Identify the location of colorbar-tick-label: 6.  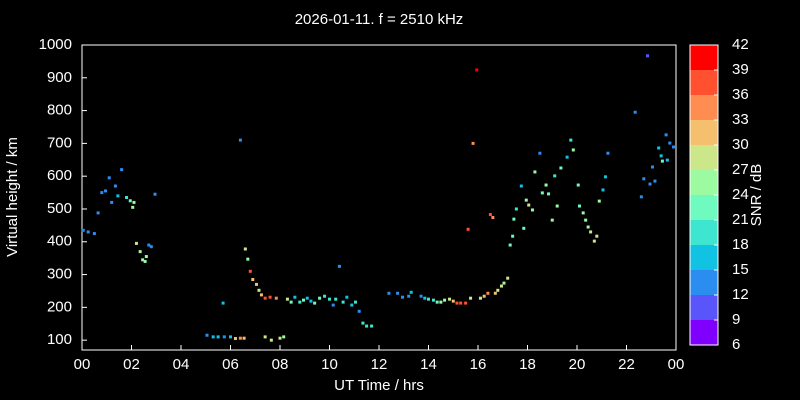
(736, 344).